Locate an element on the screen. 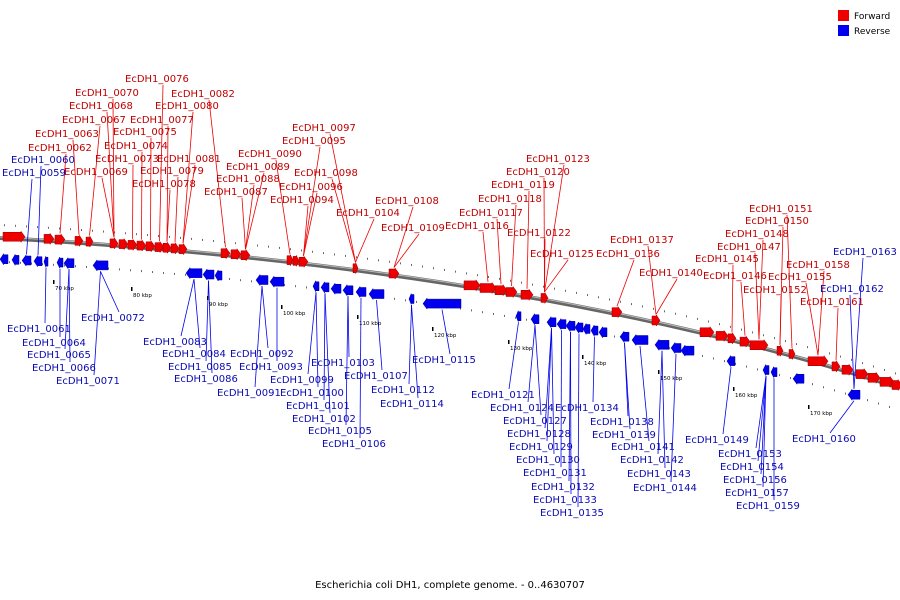  forward-gene-label: EcDH1_0088 is located at coordinates (248, 179).